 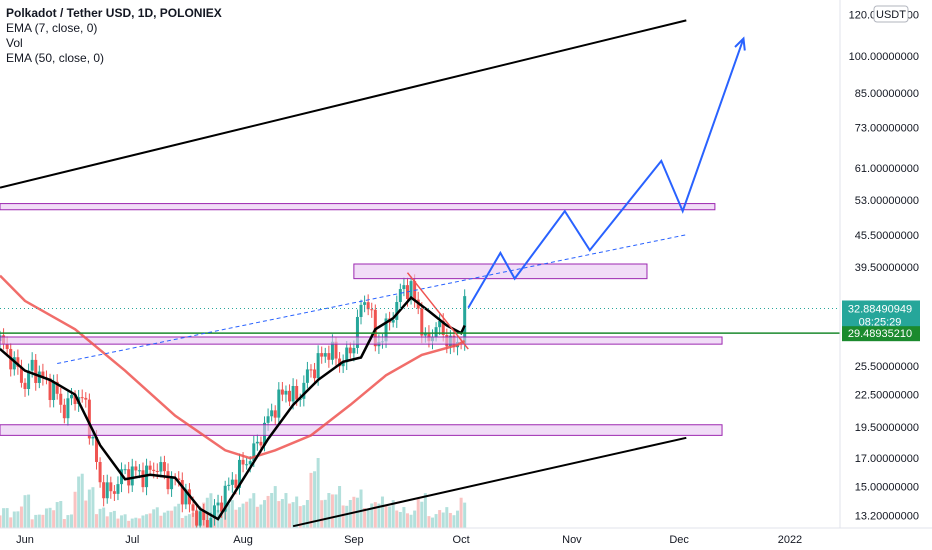 What do you see at coordinates (437, 311) in the screenshot?
I see `red-downtrend-line` at bounding box center [437, 311].